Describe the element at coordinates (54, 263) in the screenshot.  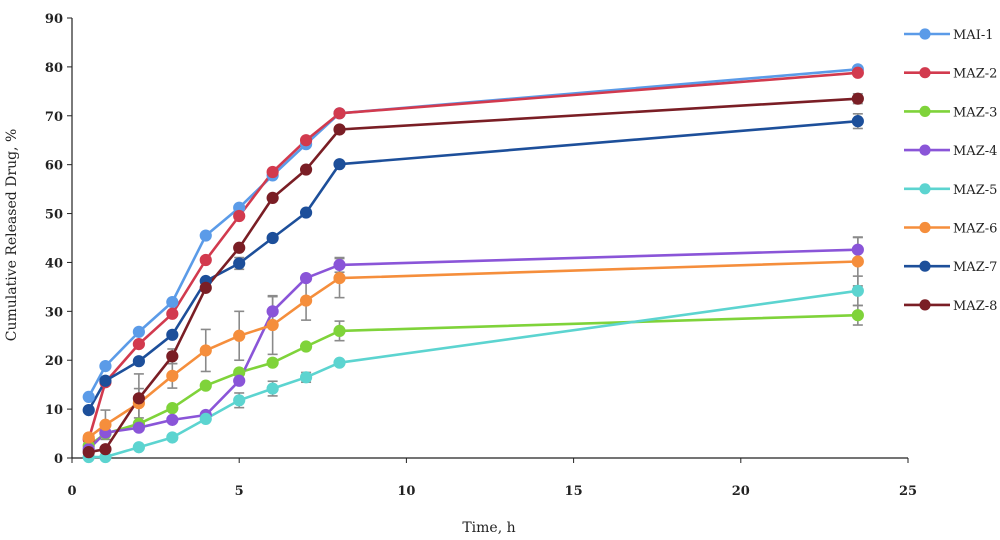
I see `y-tick-label: 40` at that location.